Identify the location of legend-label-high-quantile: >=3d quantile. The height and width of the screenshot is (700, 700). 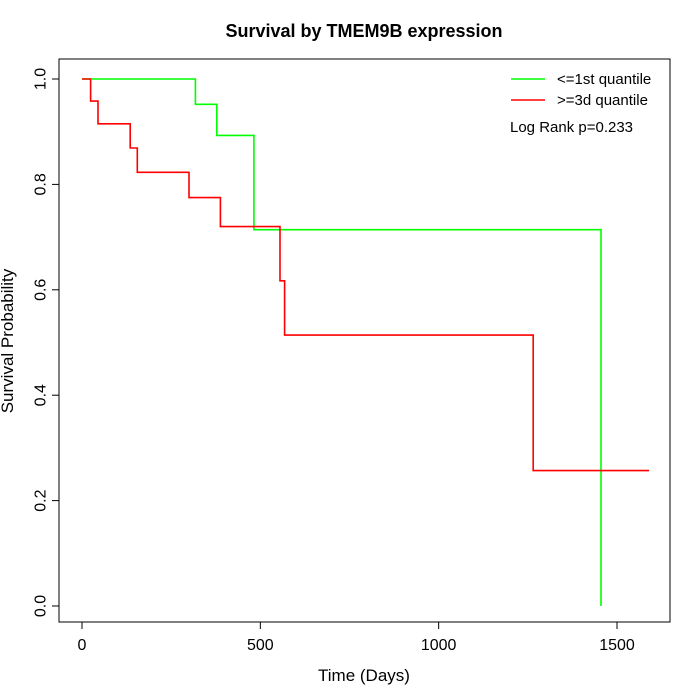
(602, 100).